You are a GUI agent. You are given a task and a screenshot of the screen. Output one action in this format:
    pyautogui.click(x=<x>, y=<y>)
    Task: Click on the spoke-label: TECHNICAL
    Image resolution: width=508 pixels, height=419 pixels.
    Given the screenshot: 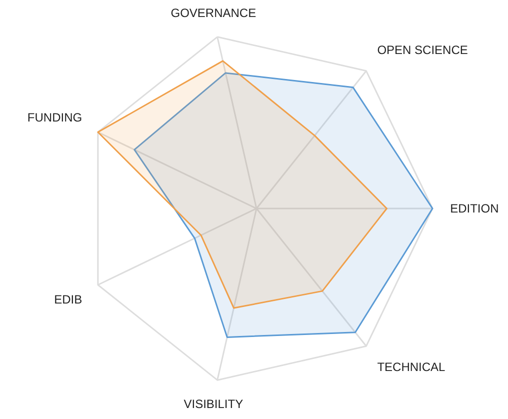 What is the action you would take?
    pyautogui.click(x=411, y=367)
    